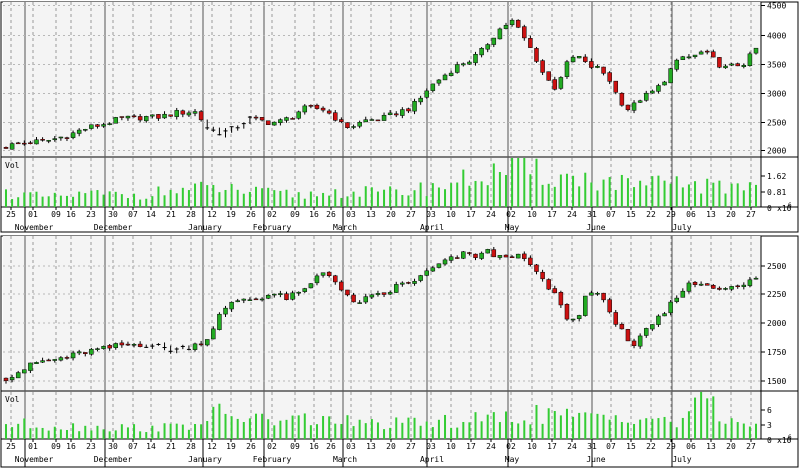 The image size is (799, 469). What do you see at coordinates (572, 446) in the screenshot?
I see `x-tick-label: 24` at bounding box center [572, 446].